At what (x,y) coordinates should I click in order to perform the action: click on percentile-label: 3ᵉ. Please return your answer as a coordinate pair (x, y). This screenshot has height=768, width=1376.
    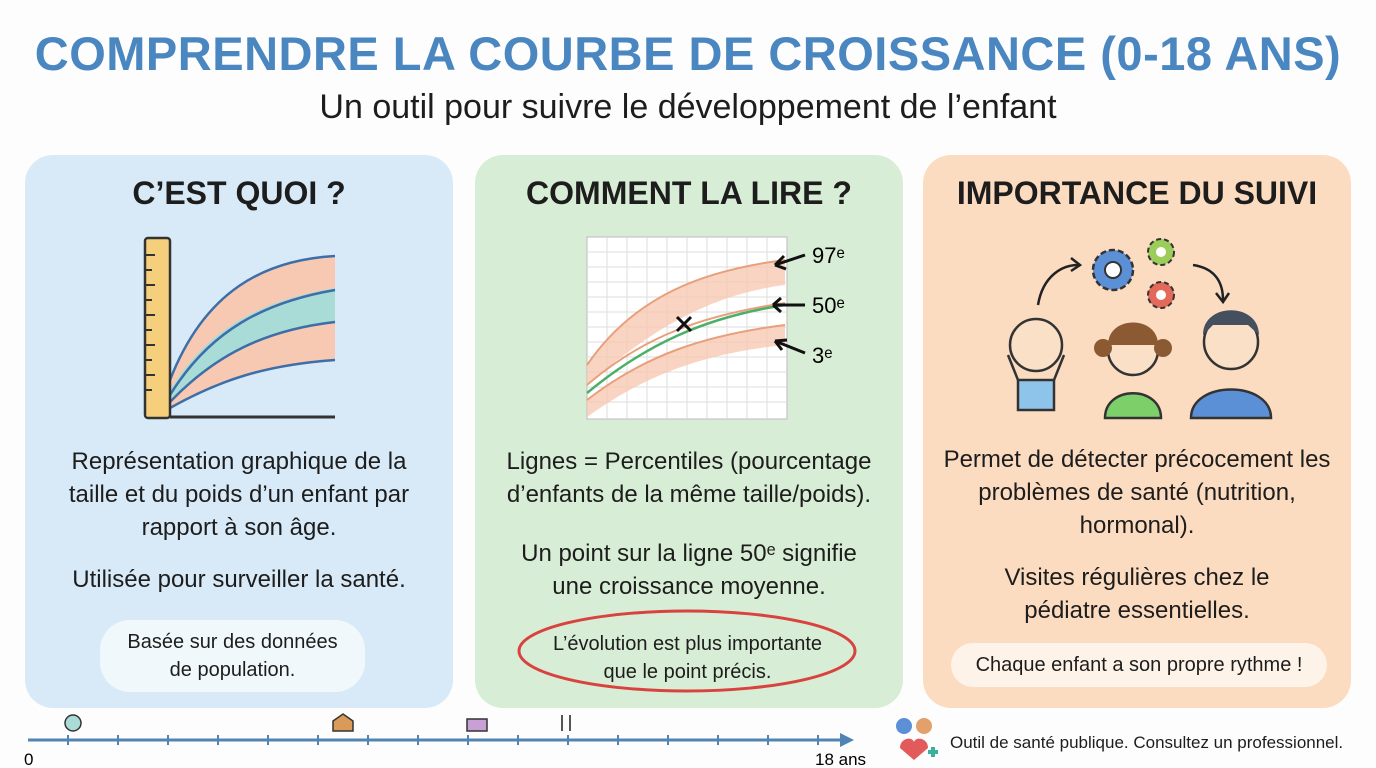
    Looking at the image, I should click on (822, 355).